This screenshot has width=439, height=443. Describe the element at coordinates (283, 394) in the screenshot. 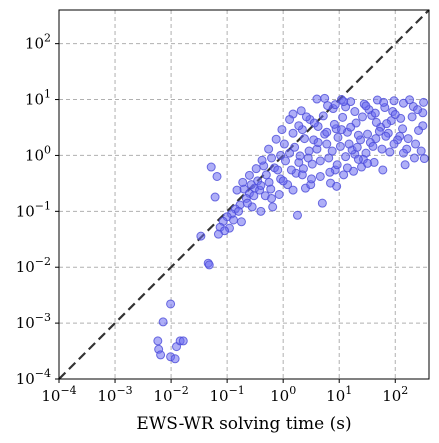

I see `x-tick-label-4: 10⁰` at that location.